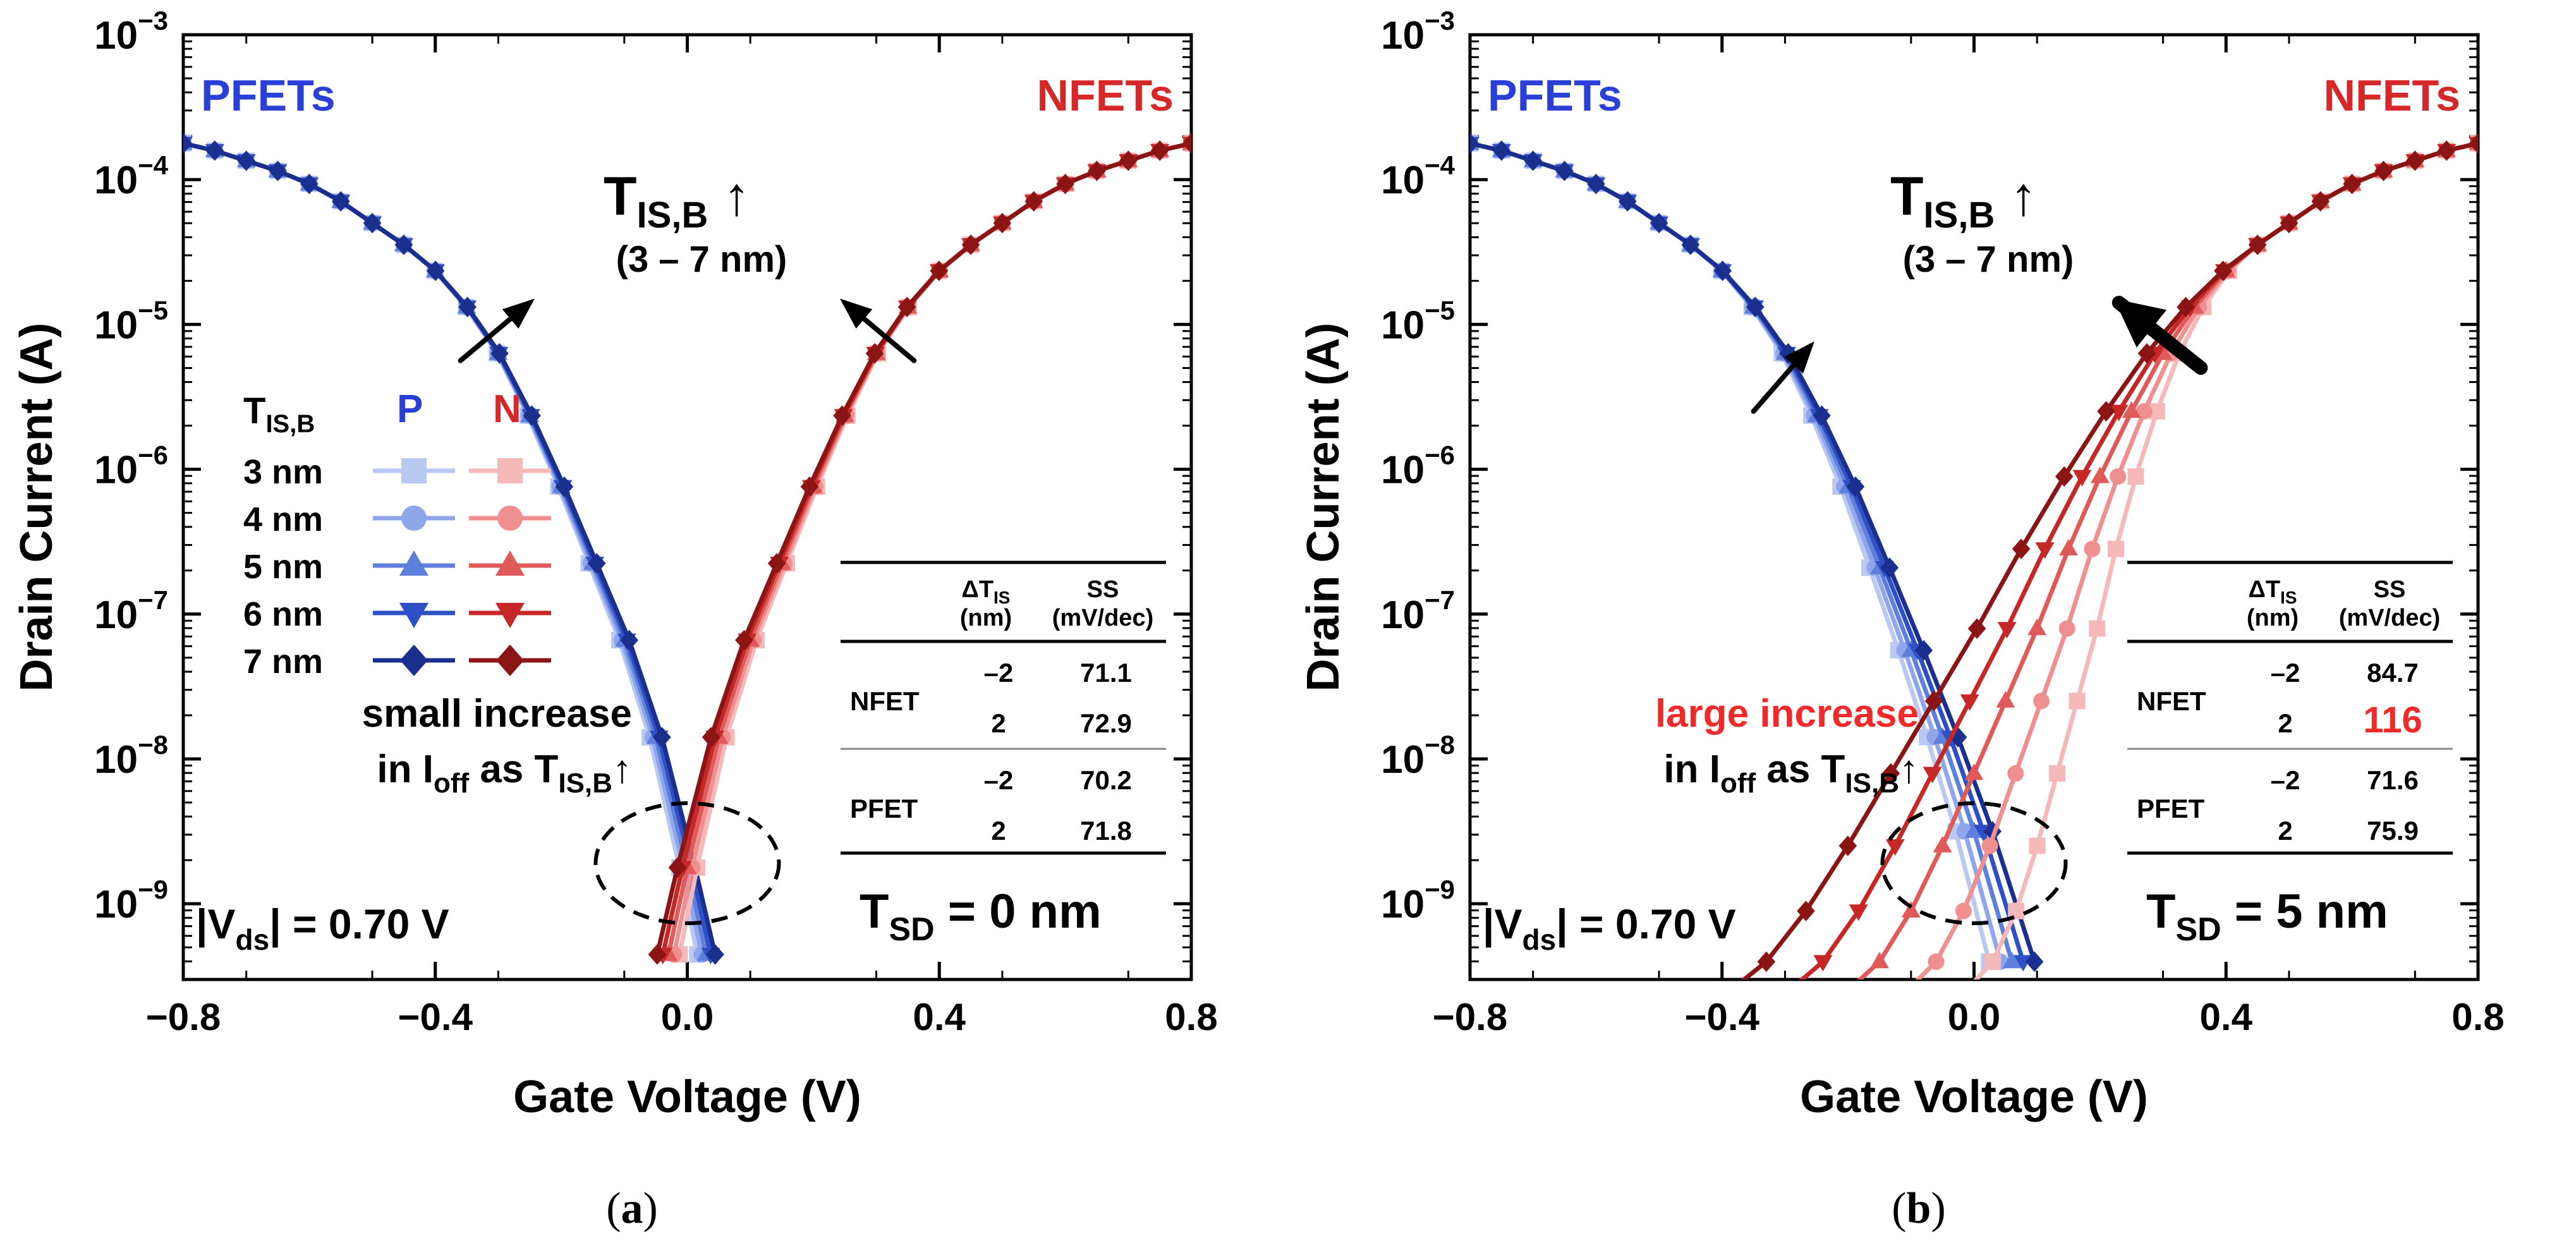 The height and width of the screenshot is (1255, 2576). What do you see at coordinates (2012, 961) in the screenshot?
I see `pfet-marker-5nm` at bounding box center [2012, 961].